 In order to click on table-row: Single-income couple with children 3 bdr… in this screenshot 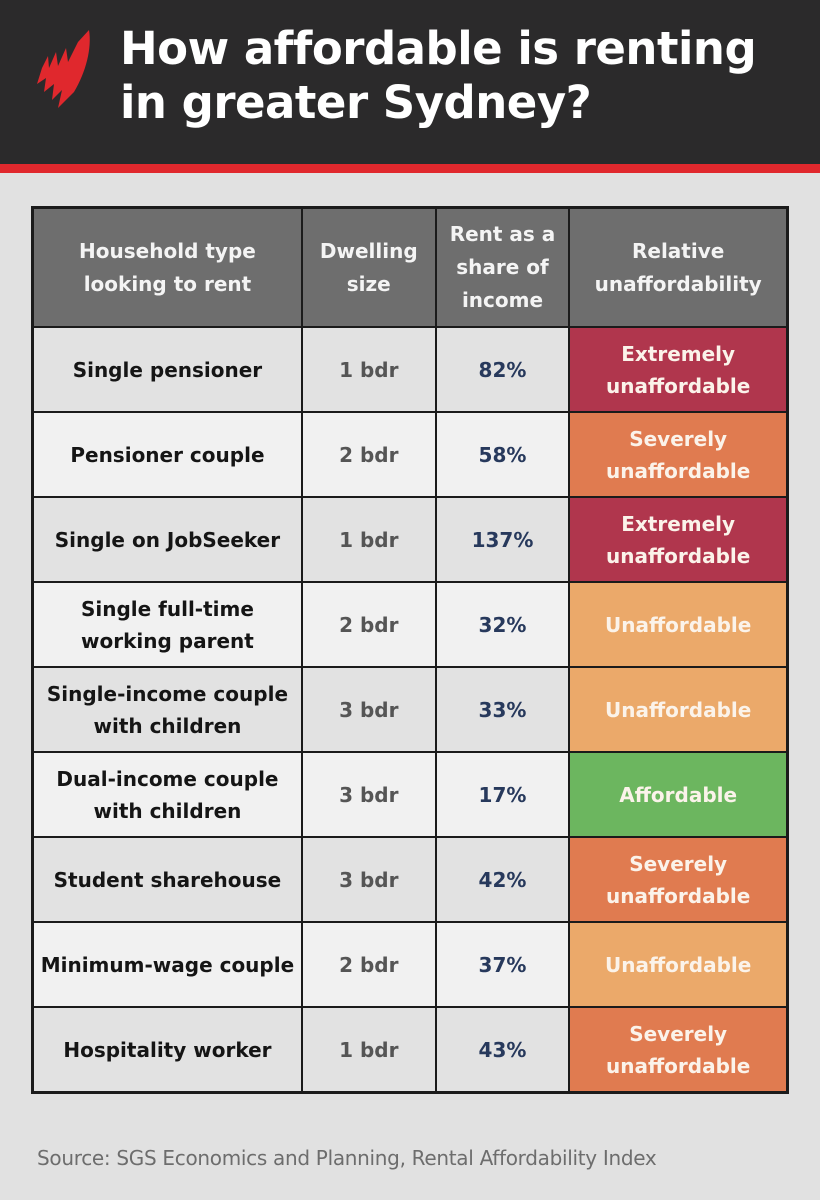, I will do `click(410, 709)`.